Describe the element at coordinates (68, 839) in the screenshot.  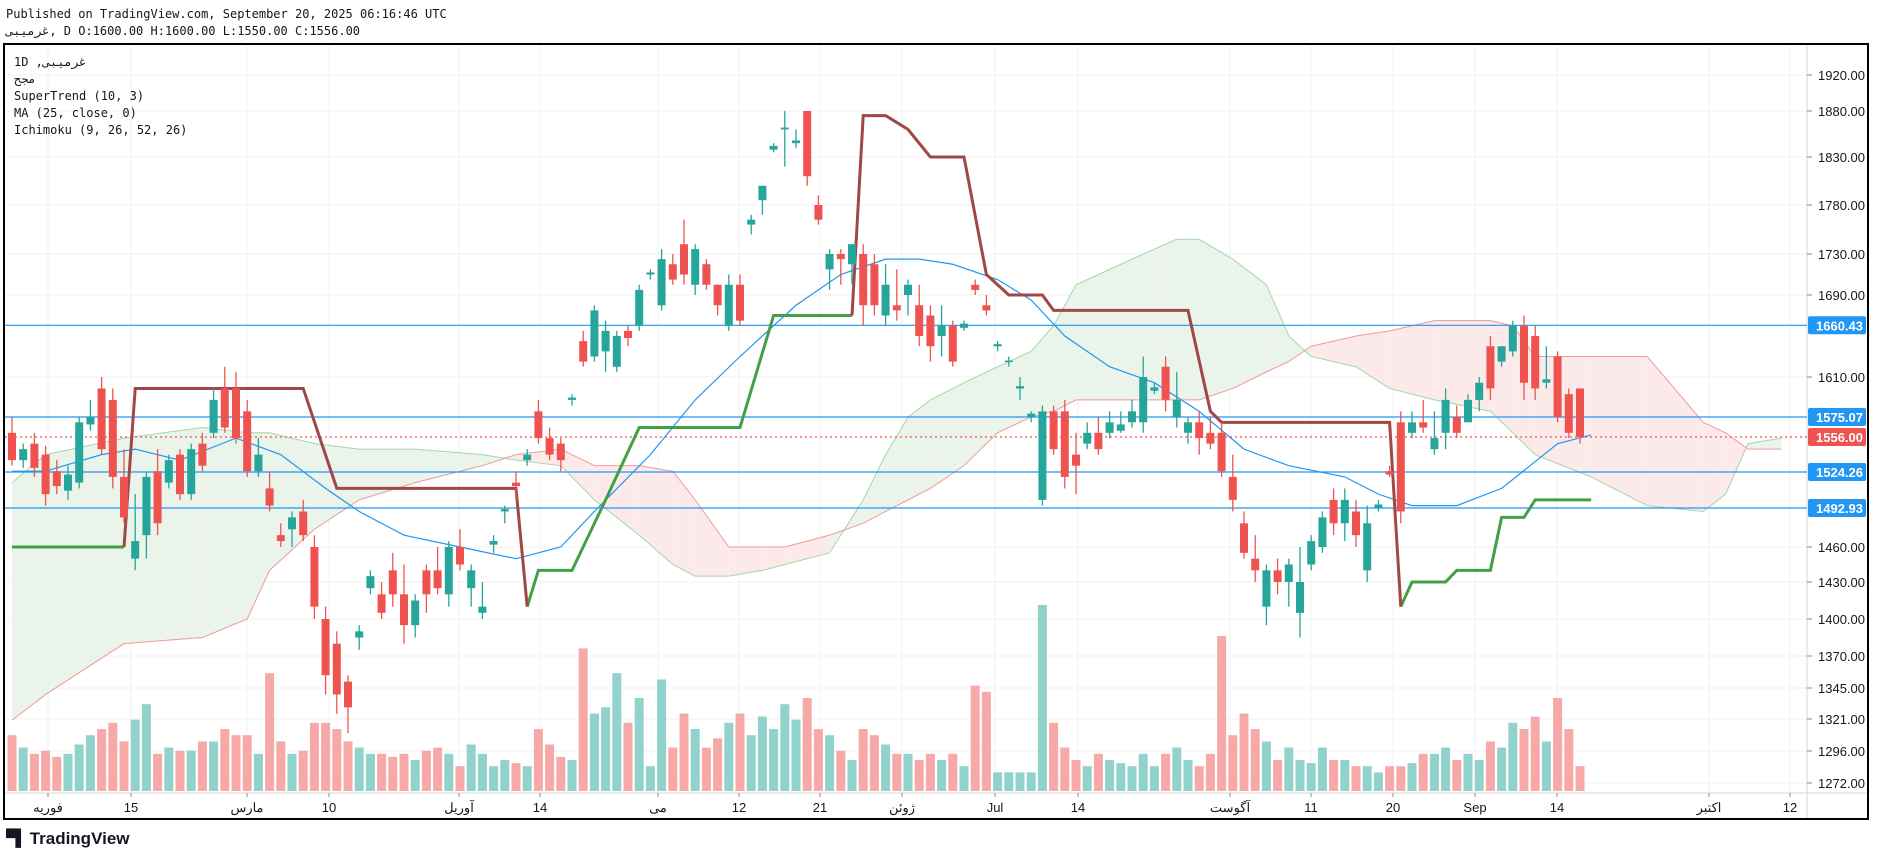
I see `tradingview-logo: ▀▌ TradingView` at that location.